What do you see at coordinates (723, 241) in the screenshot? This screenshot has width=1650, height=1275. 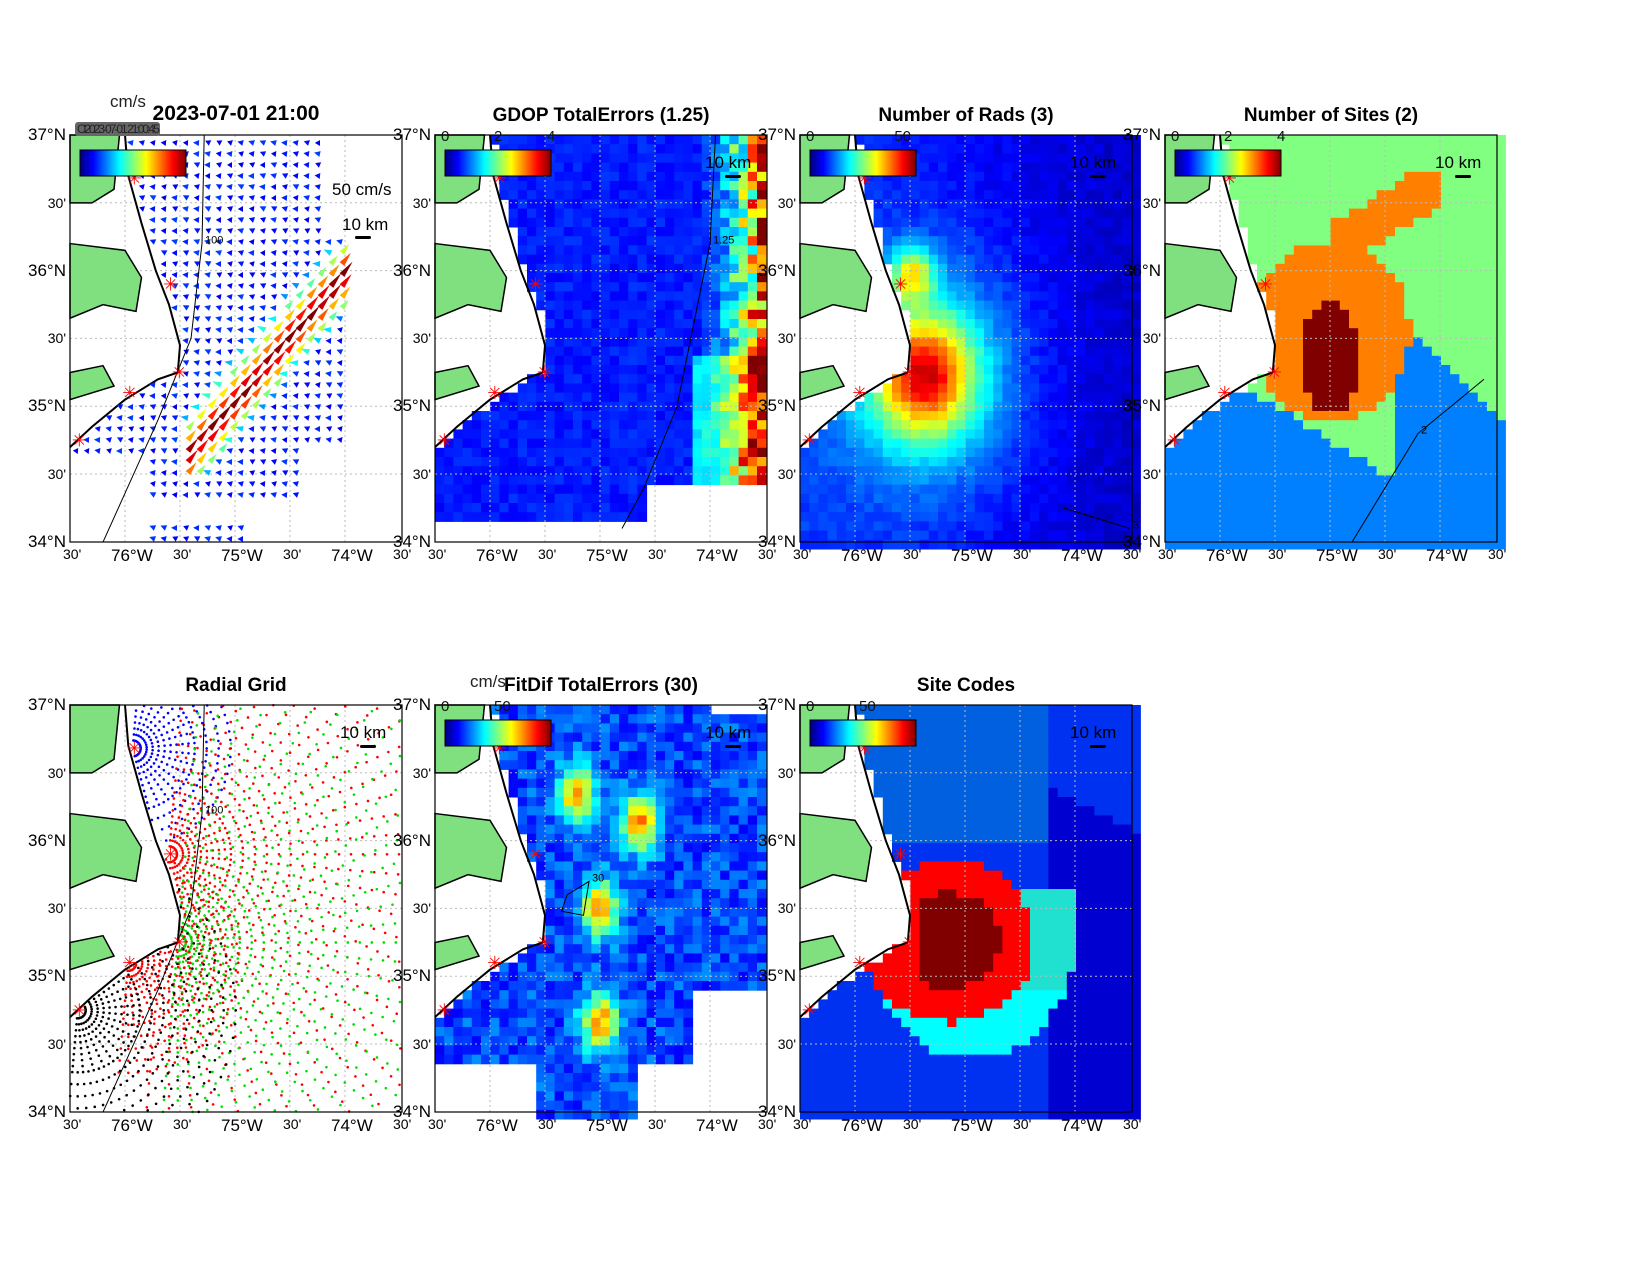 I see `contour-label: 1.25` at bounding box center [723, 241].